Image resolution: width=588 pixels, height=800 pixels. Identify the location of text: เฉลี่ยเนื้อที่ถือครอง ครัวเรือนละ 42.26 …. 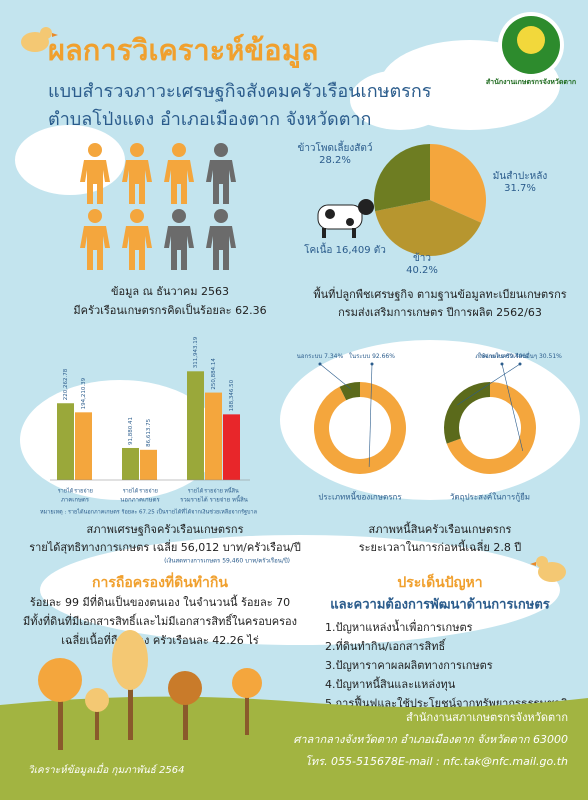
(159, 639).